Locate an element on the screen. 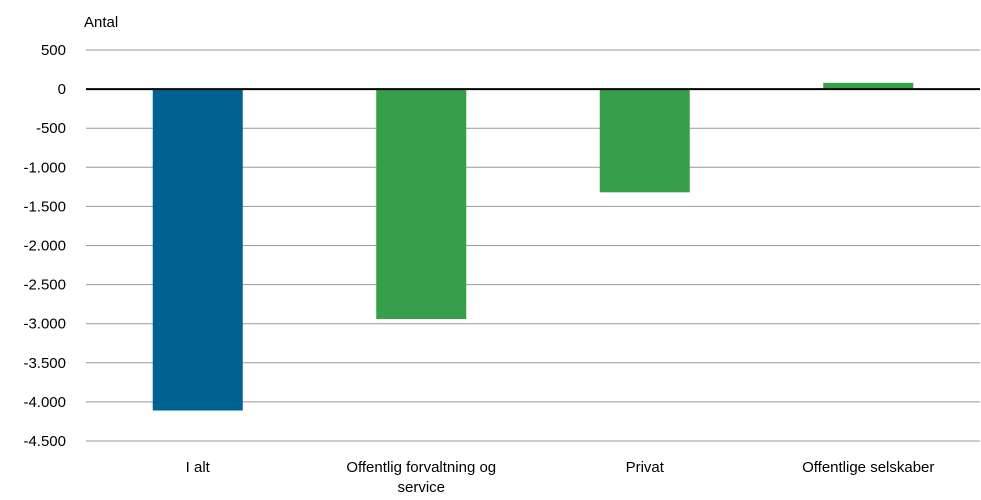 Image resolution: width=981 pixels, height=500 pixels. y-axis-title: Antal is located at coordinates (101, 22).